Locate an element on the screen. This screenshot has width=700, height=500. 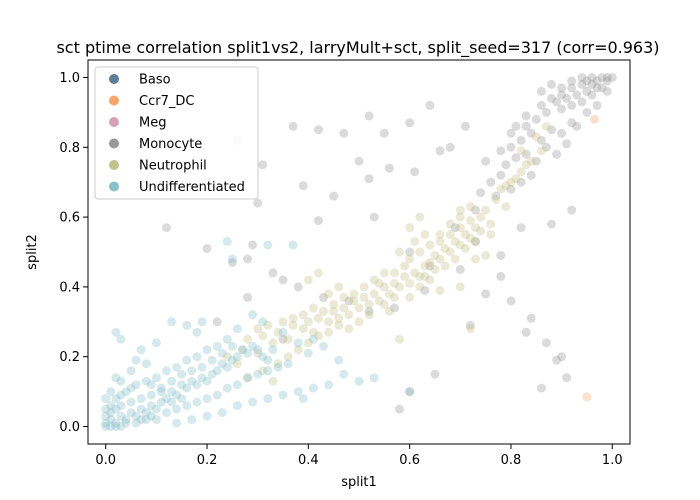
y-axis: 0.0 0.2 0.4 0.6 0.8 1.0 is located at coordinates (73, 253).